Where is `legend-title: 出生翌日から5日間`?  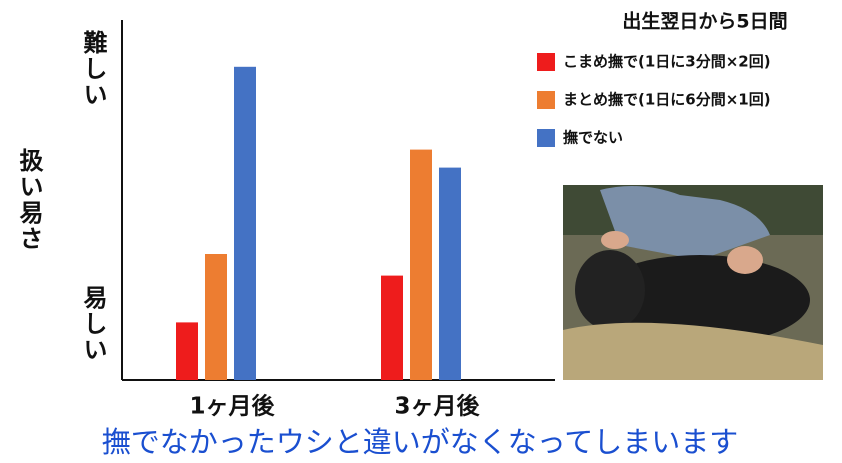
legend-title: 出生翌日から5日間 is located at coordinates (704, 21).